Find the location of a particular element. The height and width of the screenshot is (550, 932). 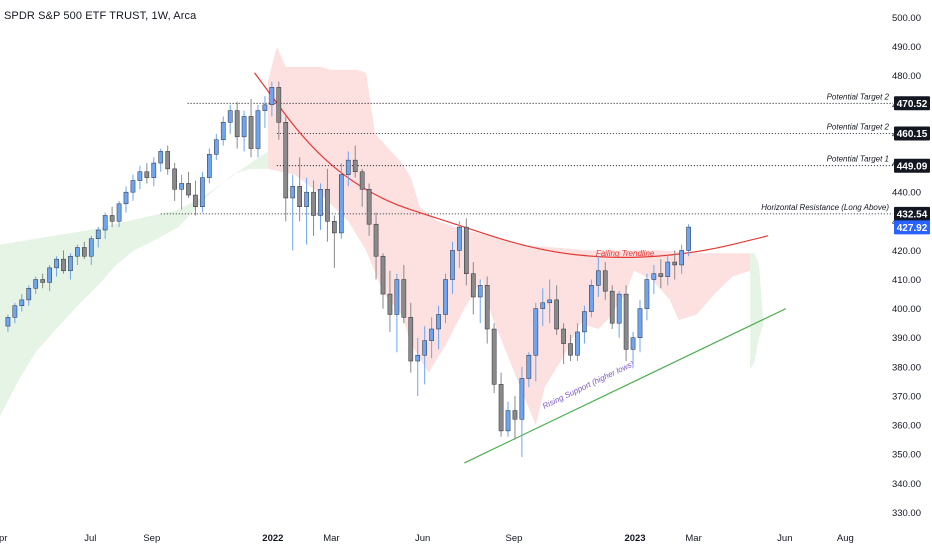

level-badge-text-1: 460.15 is located at coordinates (912, 134).